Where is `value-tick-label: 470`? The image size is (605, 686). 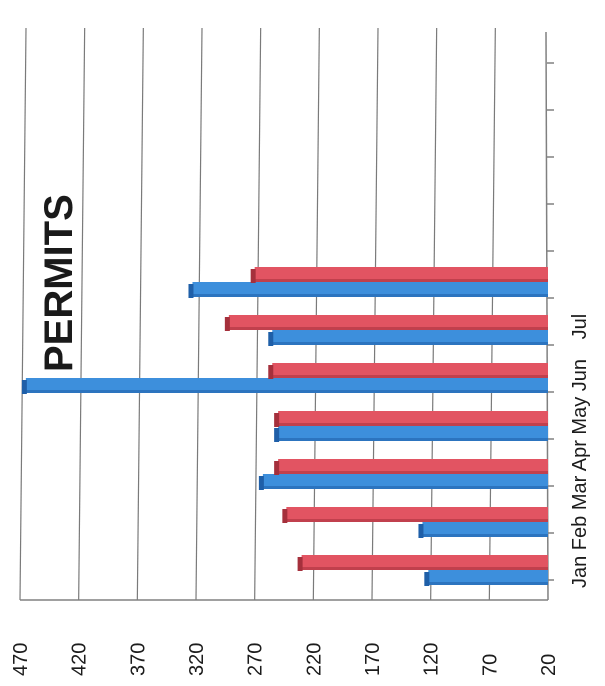
value-tick-label: 470 is located at coordinates (21, 659).